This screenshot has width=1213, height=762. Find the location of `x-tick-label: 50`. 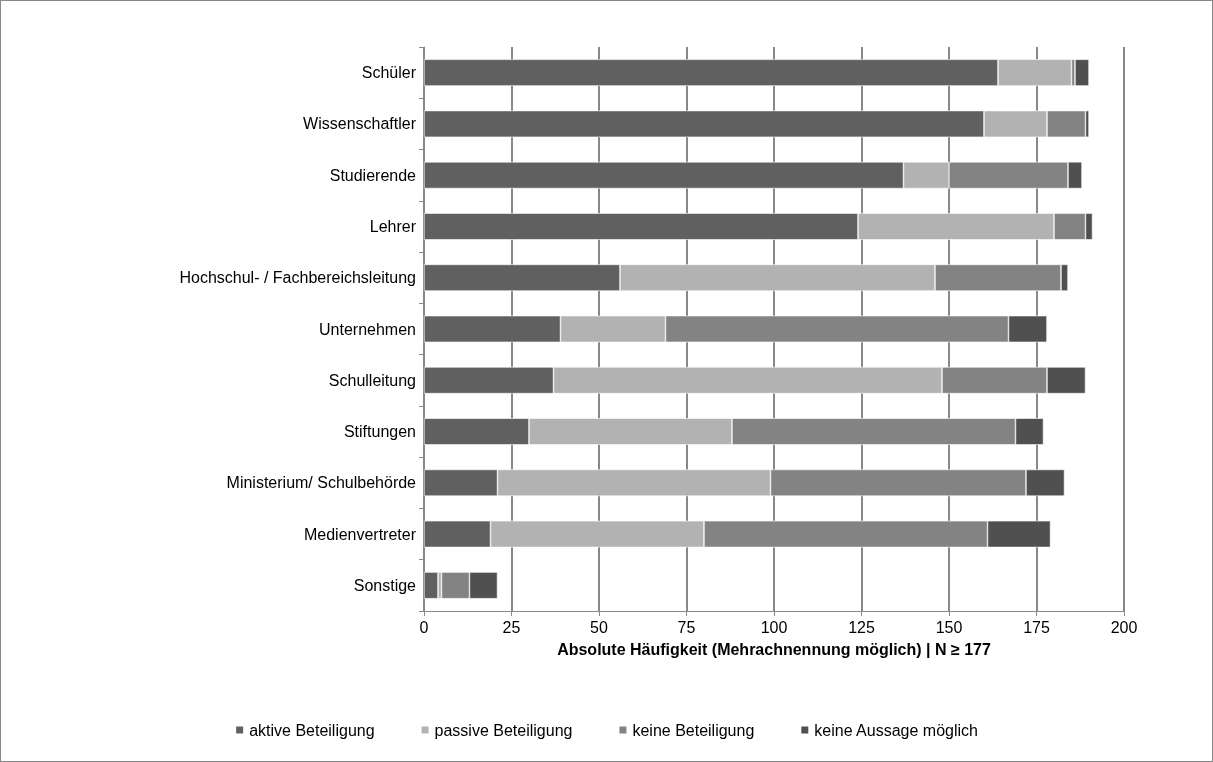

x-tick-label: 50 is located at coordinates (599, 627).